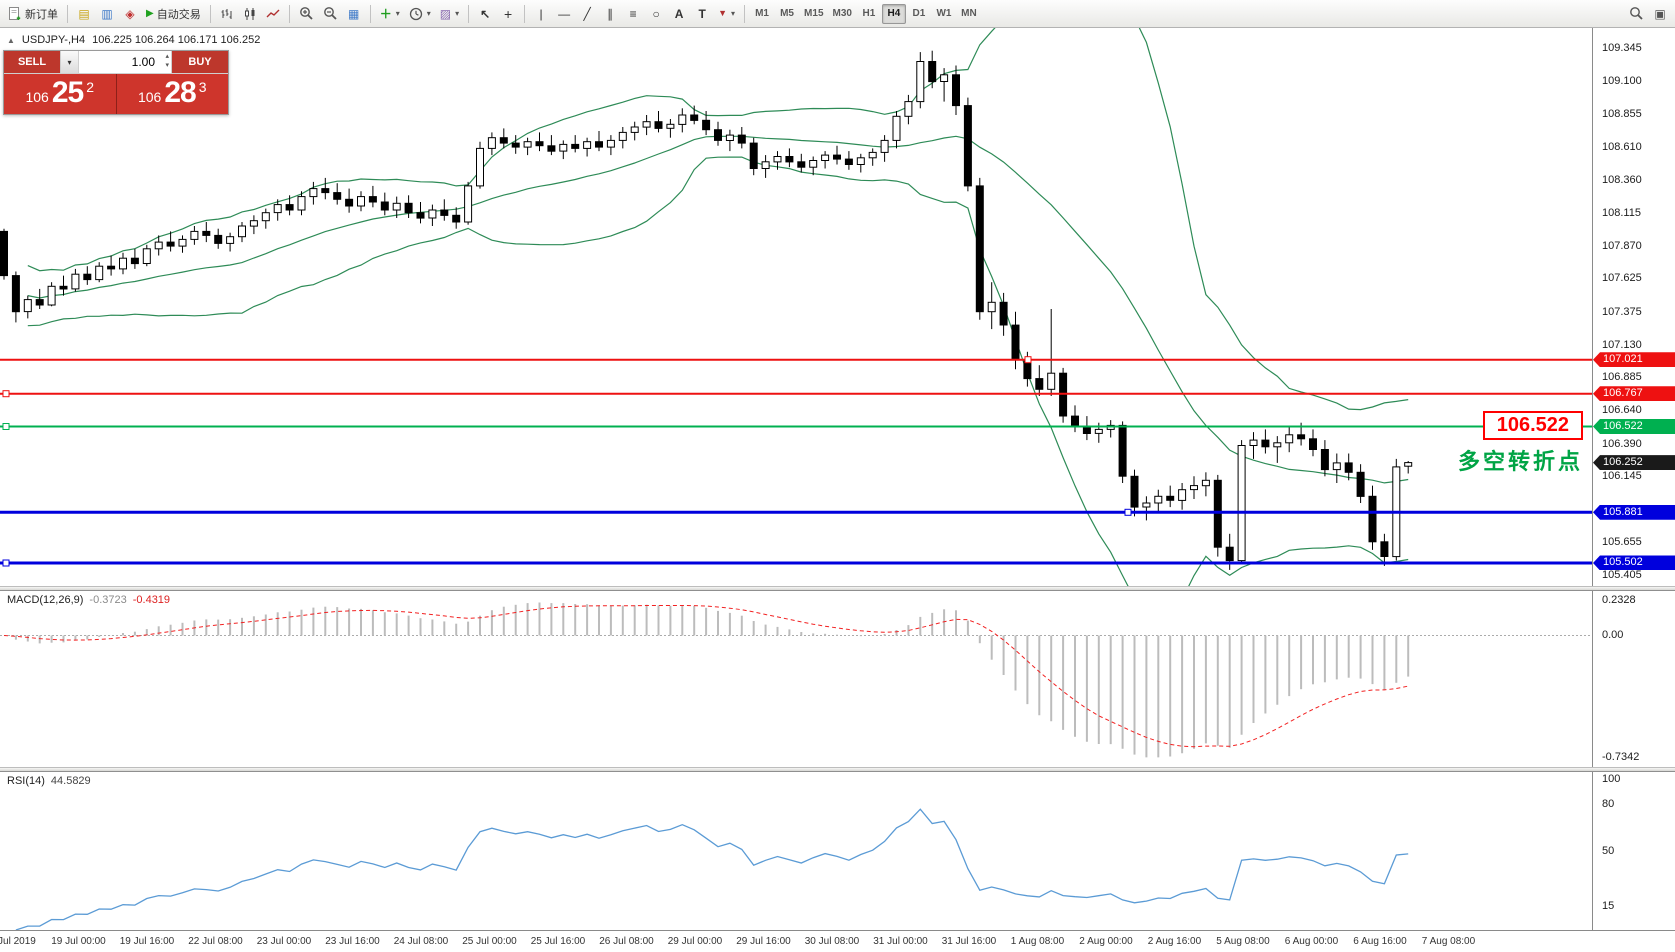 The width and height of the screenshot is (1675, 952). Describe the element at coordinates (167, 65) in the screenshot. I see `spin-down-icon: ▾` at that location.